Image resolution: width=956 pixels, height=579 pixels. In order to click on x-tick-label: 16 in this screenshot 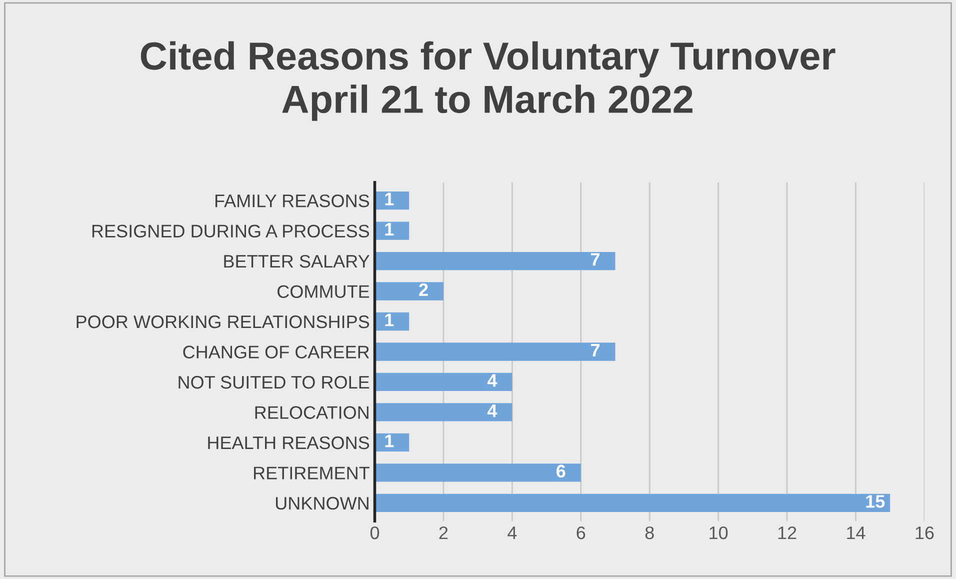, I will do `click(925, 533)`.